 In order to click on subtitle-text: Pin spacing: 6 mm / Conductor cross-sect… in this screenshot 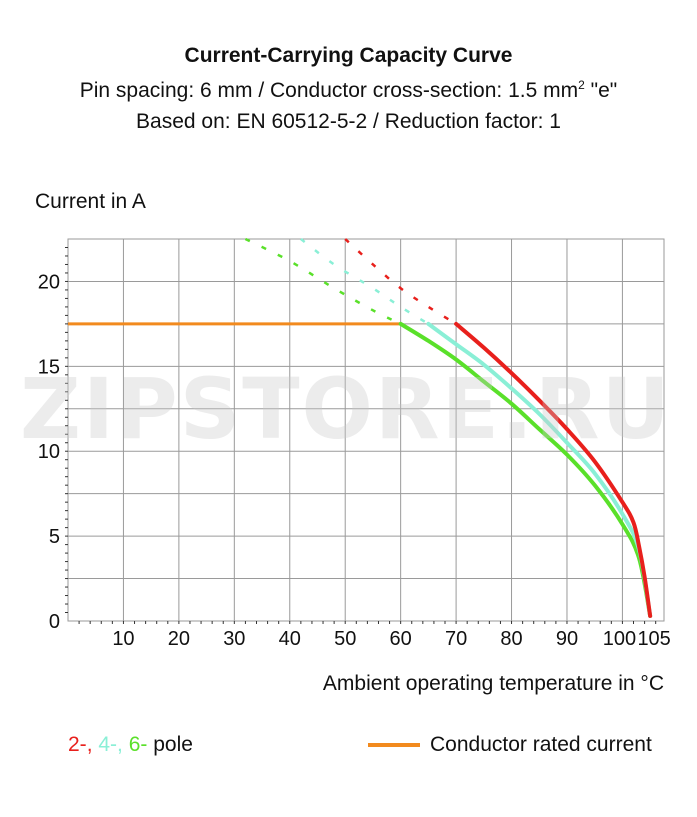, I will do `click(329, 90)`.